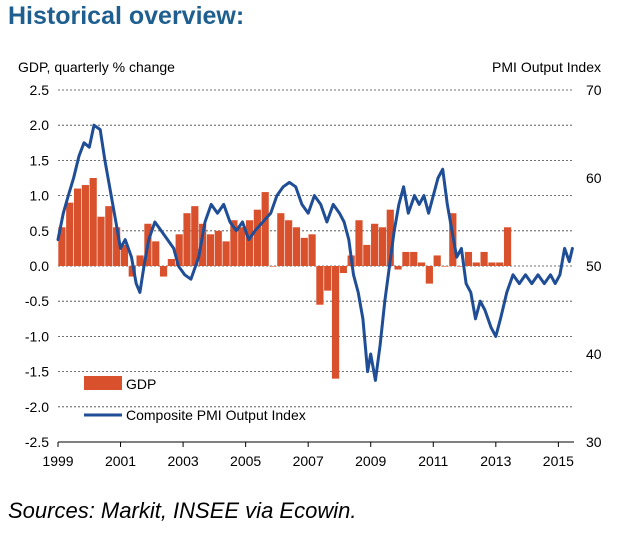  Describe the element at coordinates (594, 354) in the screenshot. I see `right-tick-label: 40` at that location.